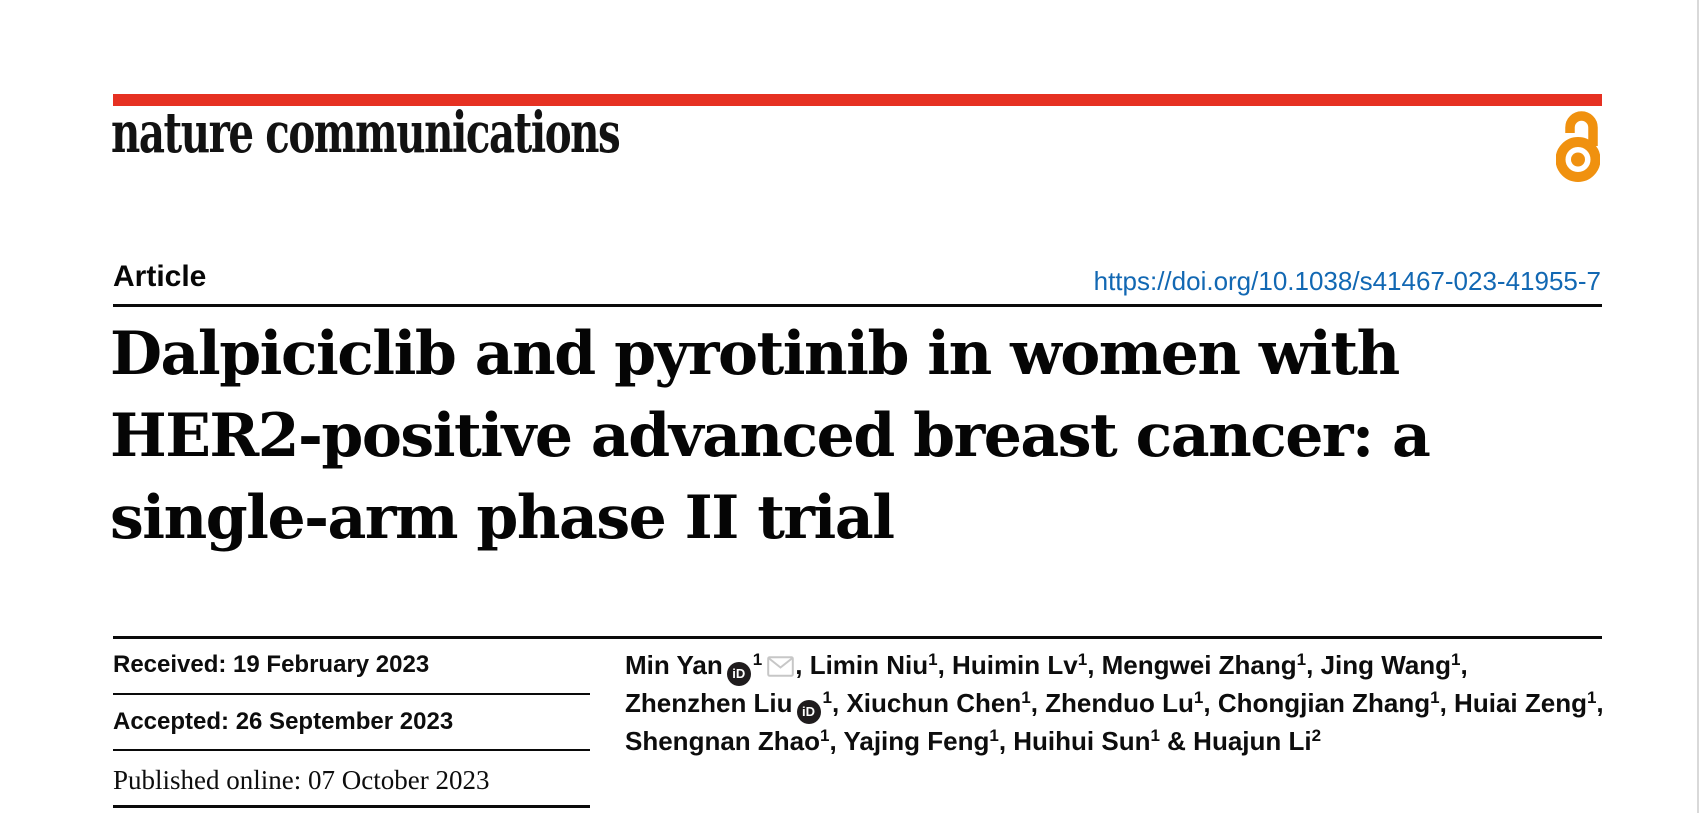 The width and height of the screenshot is (1701, 813). I want to click on open-access-icon, so click(1578, 146).